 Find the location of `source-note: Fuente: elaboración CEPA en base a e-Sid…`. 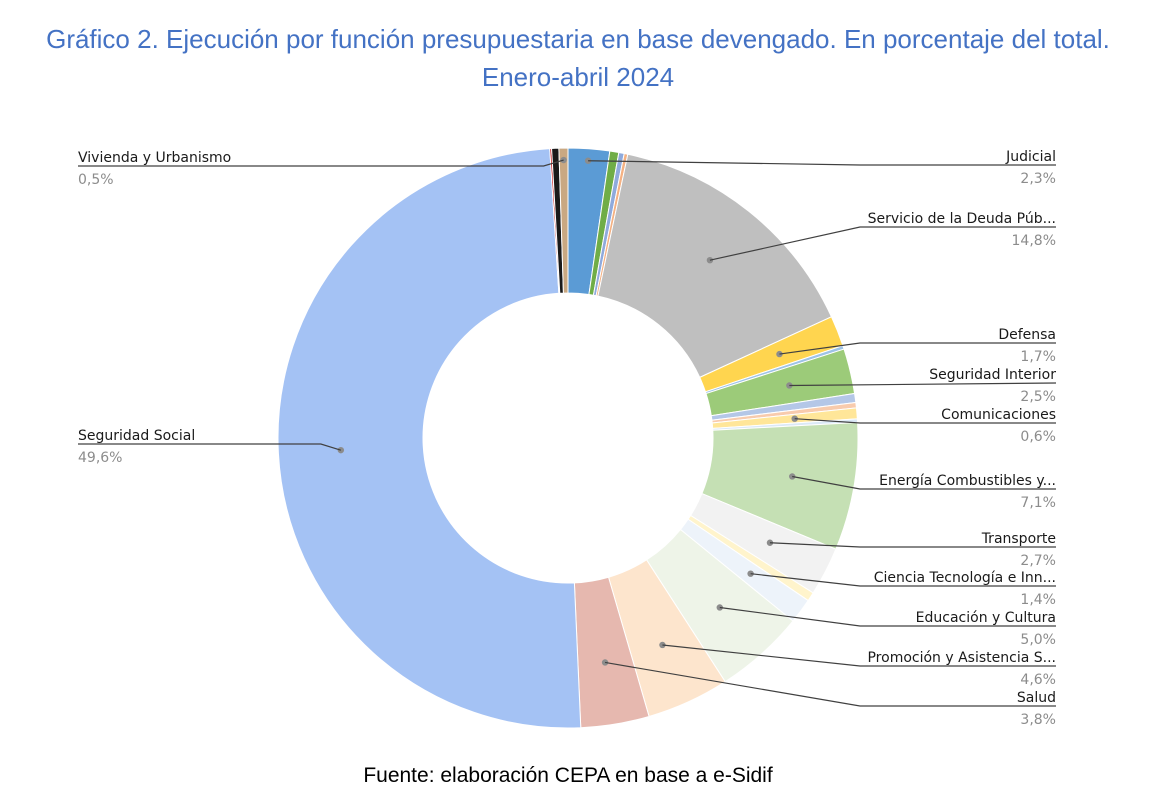

source-note: Fuente: elaboración CEPA en base a e-Sid… is located at coordinates (568, 775).